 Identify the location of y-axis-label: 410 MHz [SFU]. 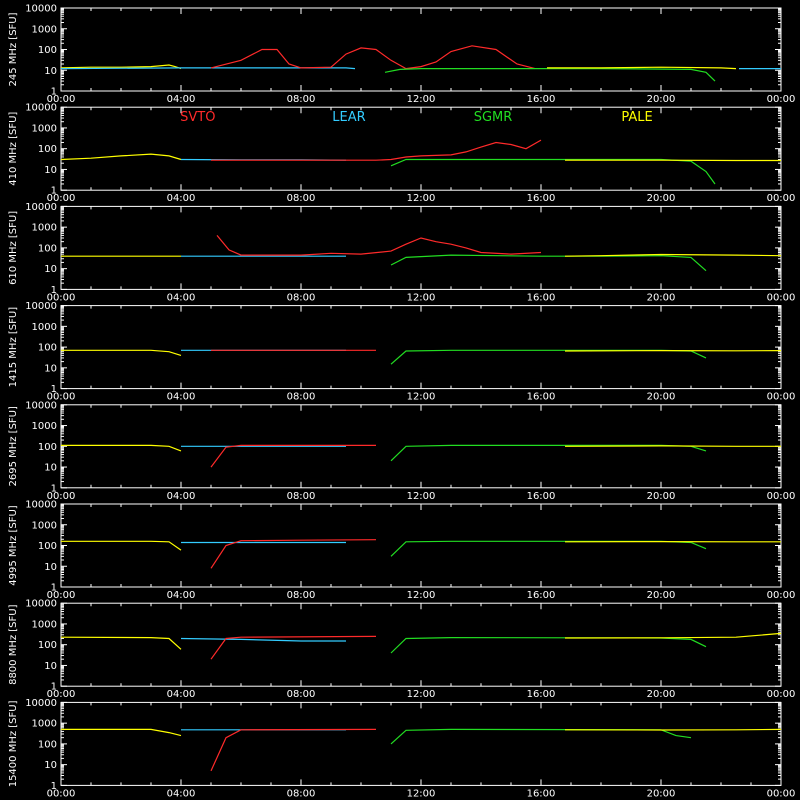
(13, 149).